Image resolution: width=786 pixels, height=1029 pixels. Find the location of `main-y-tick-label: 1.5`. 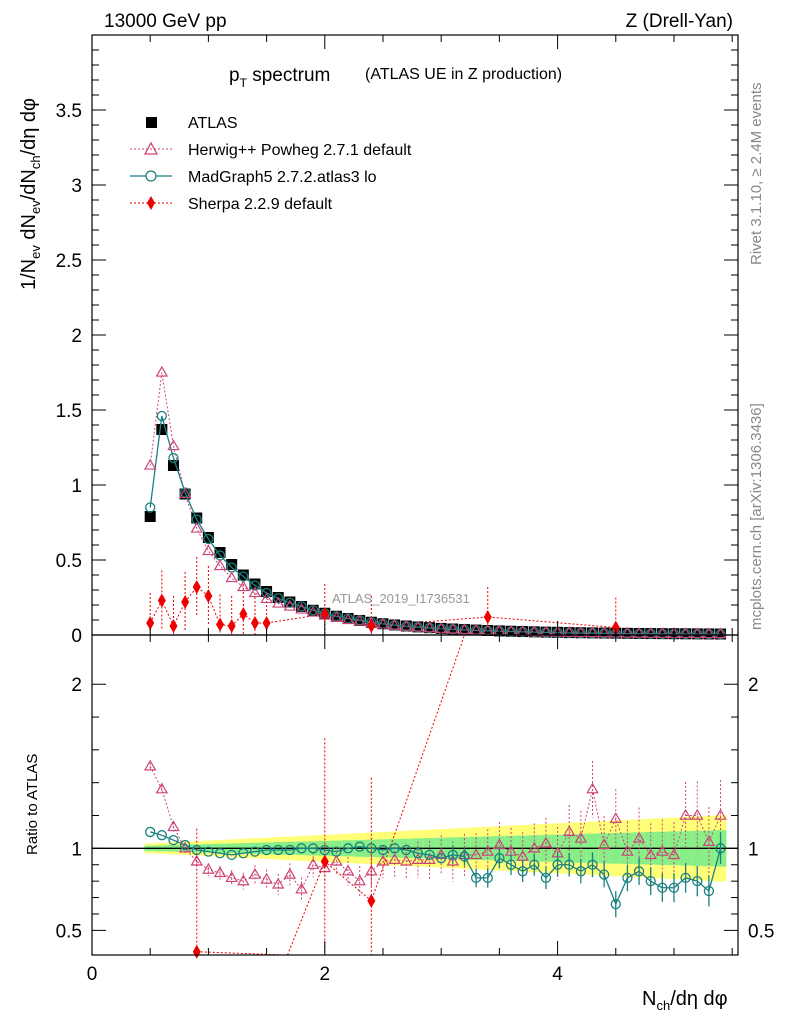

main-y-tick-label: 1.5 is located at coordinates (69, 411).